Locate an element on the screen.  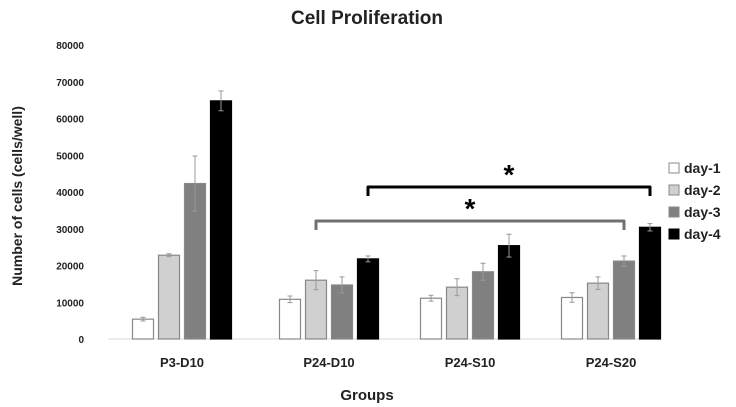
x-axis-ticks: P3-D10 P24-D10 P24-S10 P24-S20 is located at coordinates (398, 362).